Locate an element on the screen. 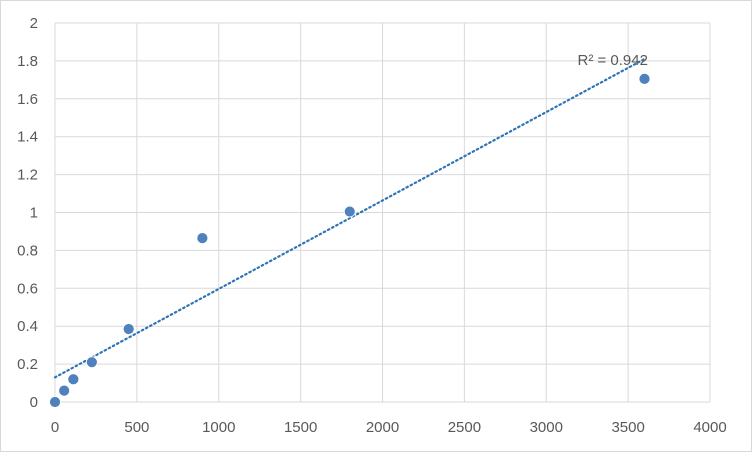 This screenshot has width=752, height=452. y-tick-label: 1.6 is located at coordinates (27, 99).